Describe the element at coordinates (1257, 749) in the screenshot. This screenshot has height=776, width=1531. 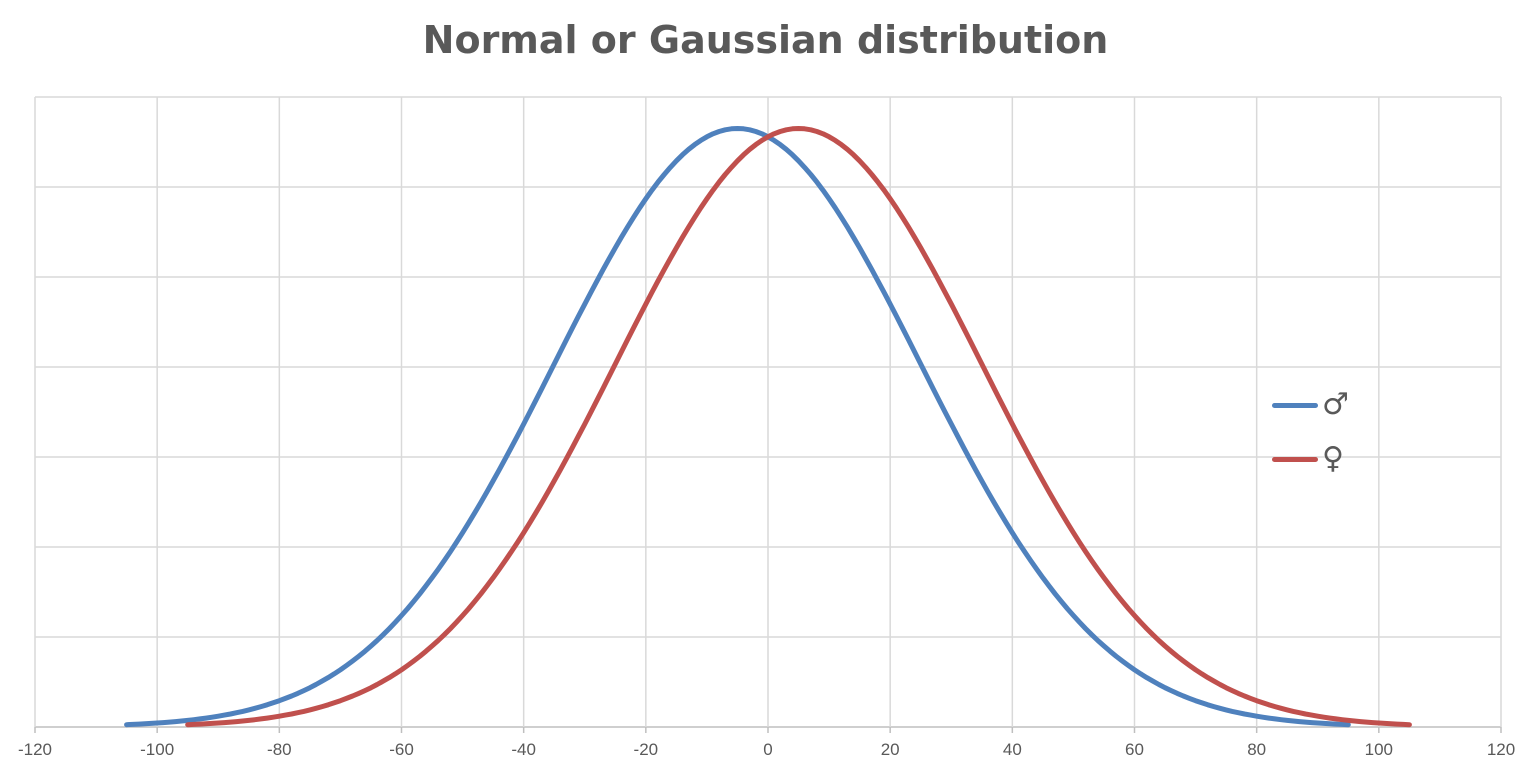
I see `x-tick-label: 80` at that location.